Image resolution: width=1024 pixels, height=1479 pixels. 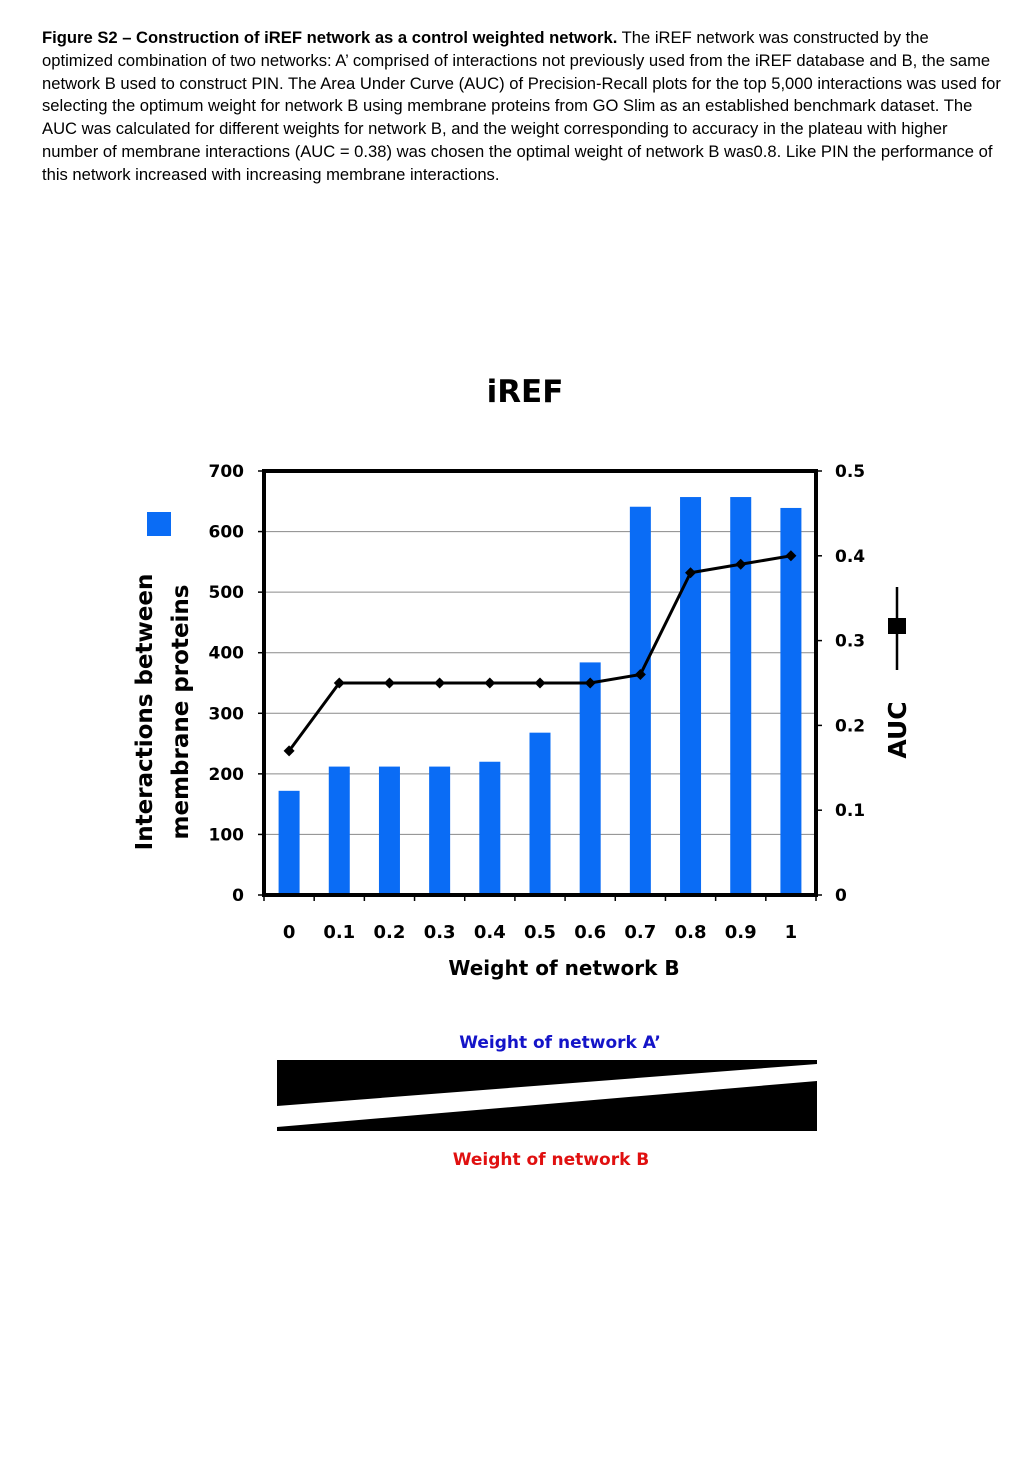 I want to click on y2-tick-label: 0.2, so click(x=850, y=726).